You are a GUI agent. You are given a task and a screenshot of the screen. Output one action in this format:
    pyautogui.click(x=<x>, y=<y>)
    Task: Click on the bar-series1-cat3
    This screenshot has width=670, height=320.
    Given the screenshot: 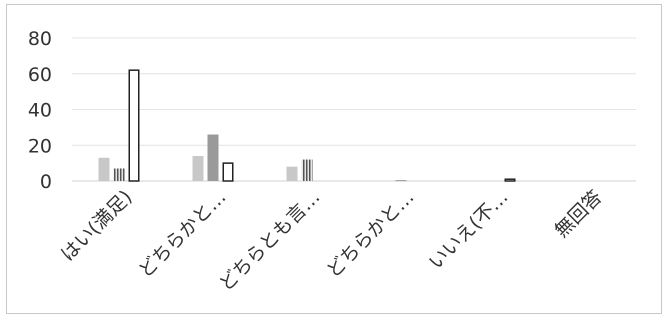 What is the action you would take?
    pyautogui.click(x=292, y=173)
    